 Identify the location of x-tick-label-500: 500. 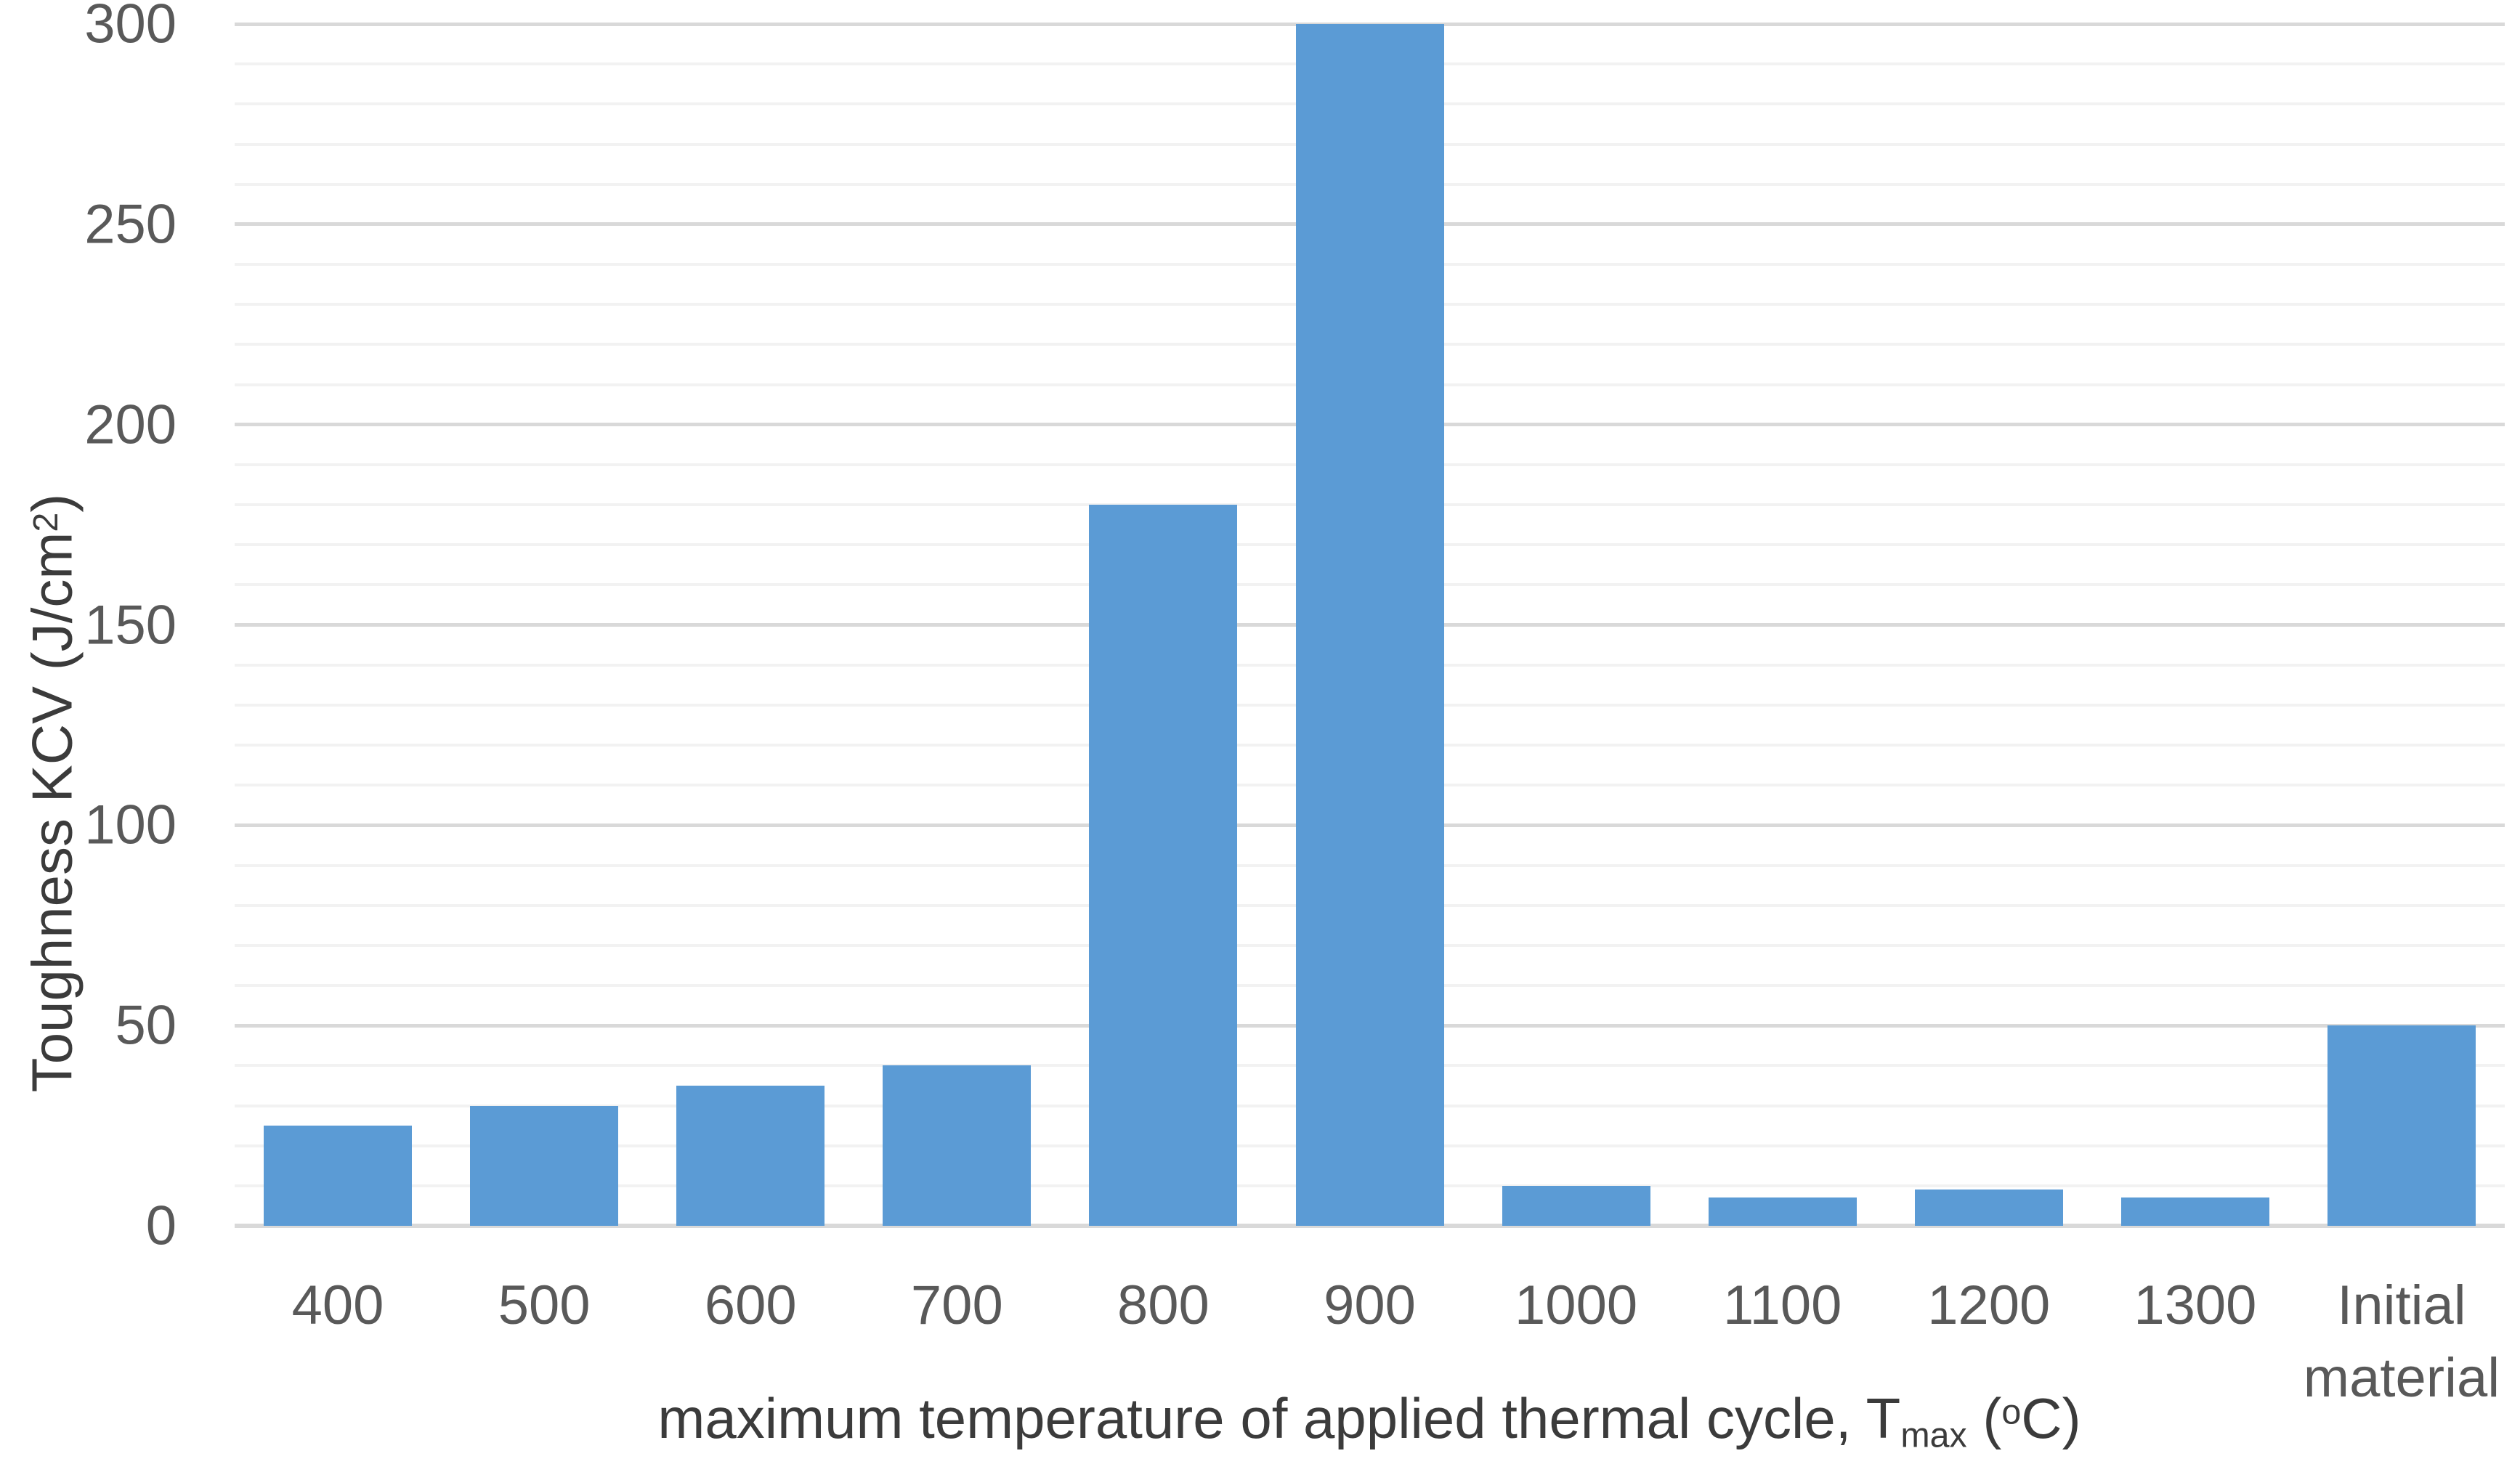
(544, 1305).